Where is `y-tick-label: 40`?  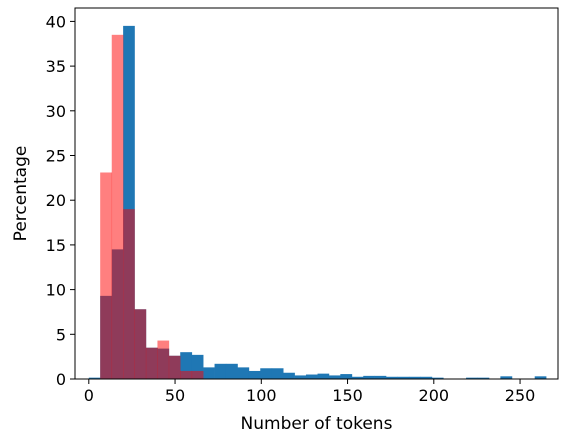
y-tick-label: 40 is located at coordinates (56, 21).